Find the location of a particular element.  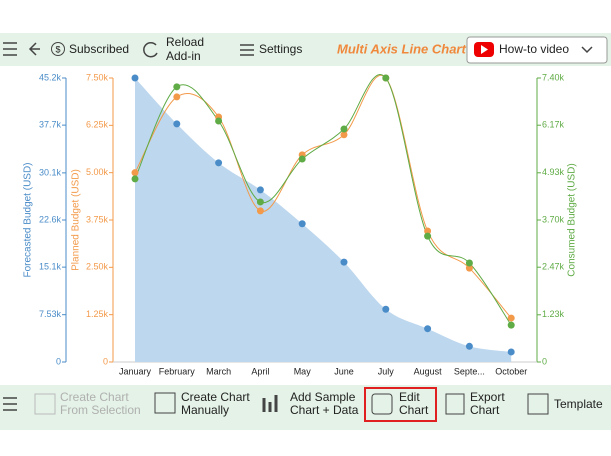

subscribed-icon is located at coordinates (58, 49).